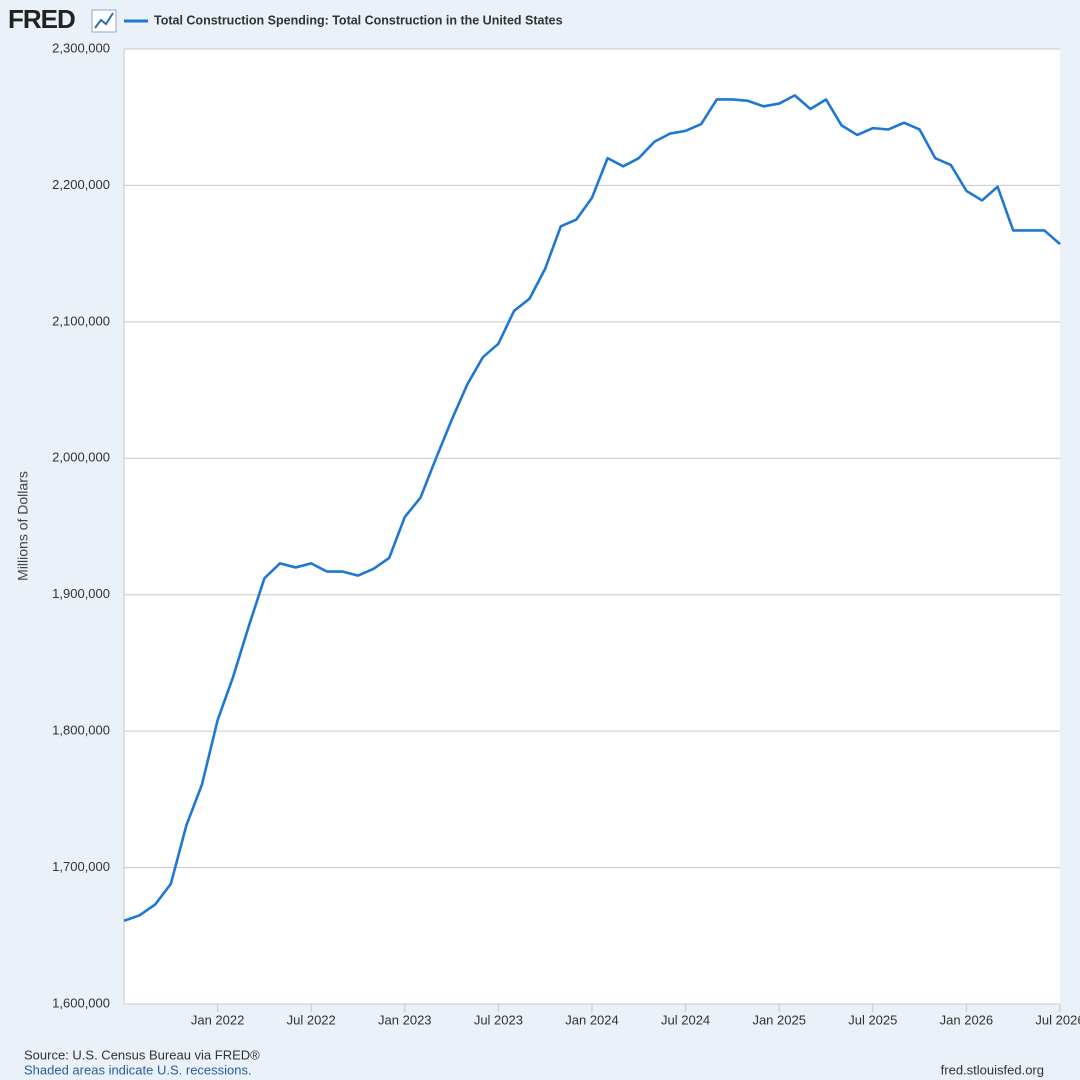  Describe the element at coordinates (81, 866) in the screenshot. I see `y-tick-label: 1,700,000` at that location.